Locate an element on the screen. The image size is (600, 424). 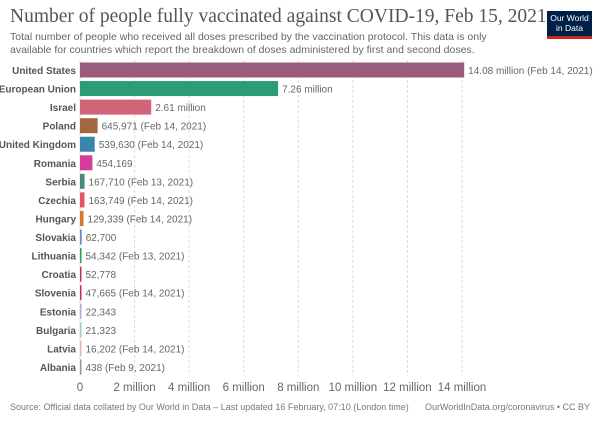
owid-logo: Our World in Data is located at coordinates (569, 25).